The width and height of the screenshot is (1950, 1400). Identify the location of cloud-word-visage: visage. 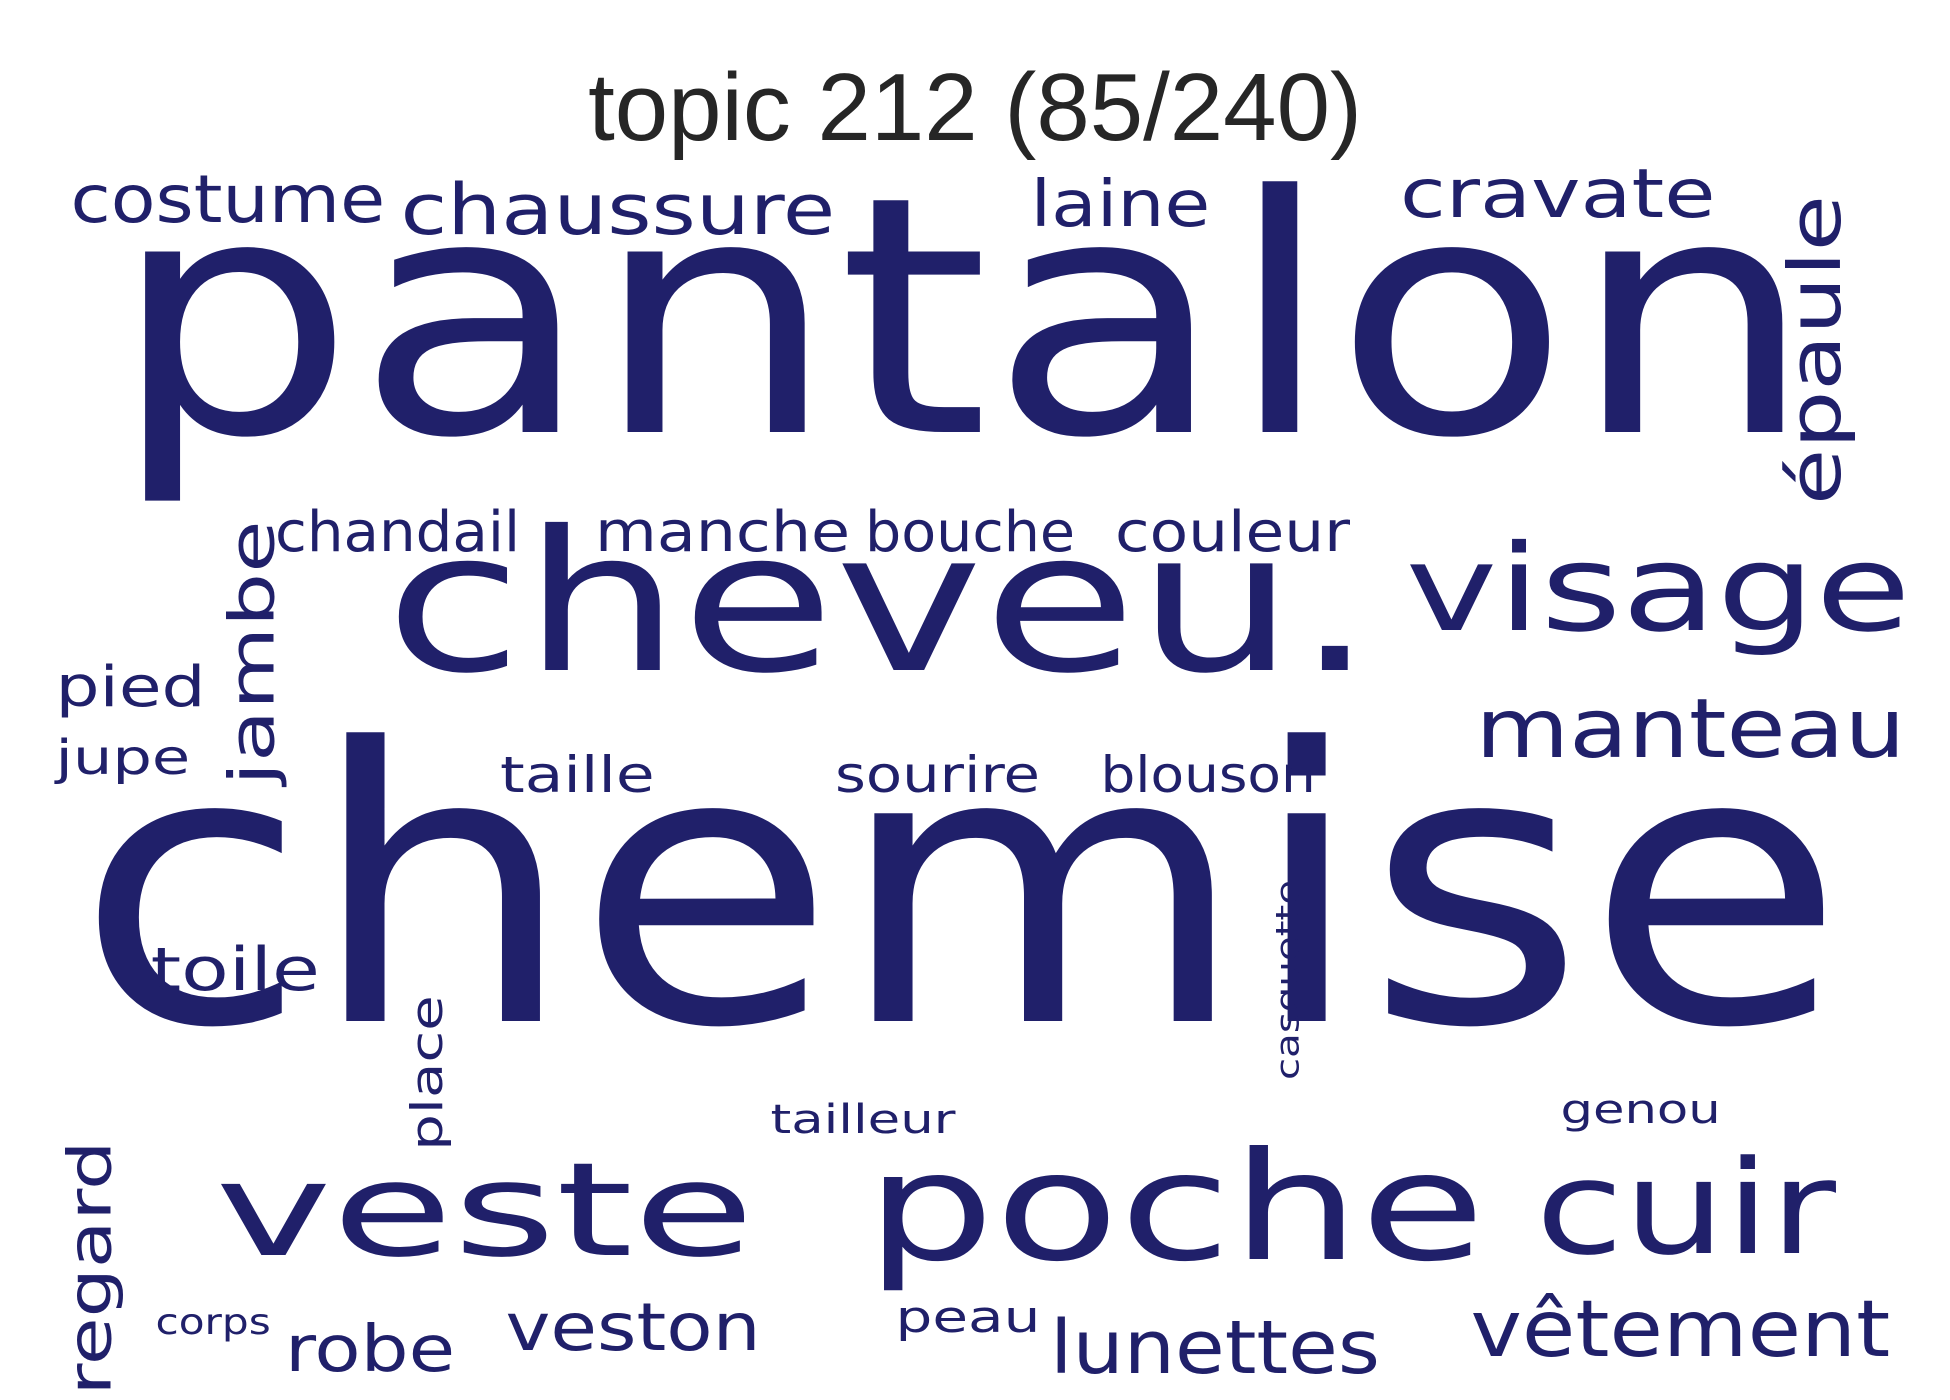
(1657, 589).